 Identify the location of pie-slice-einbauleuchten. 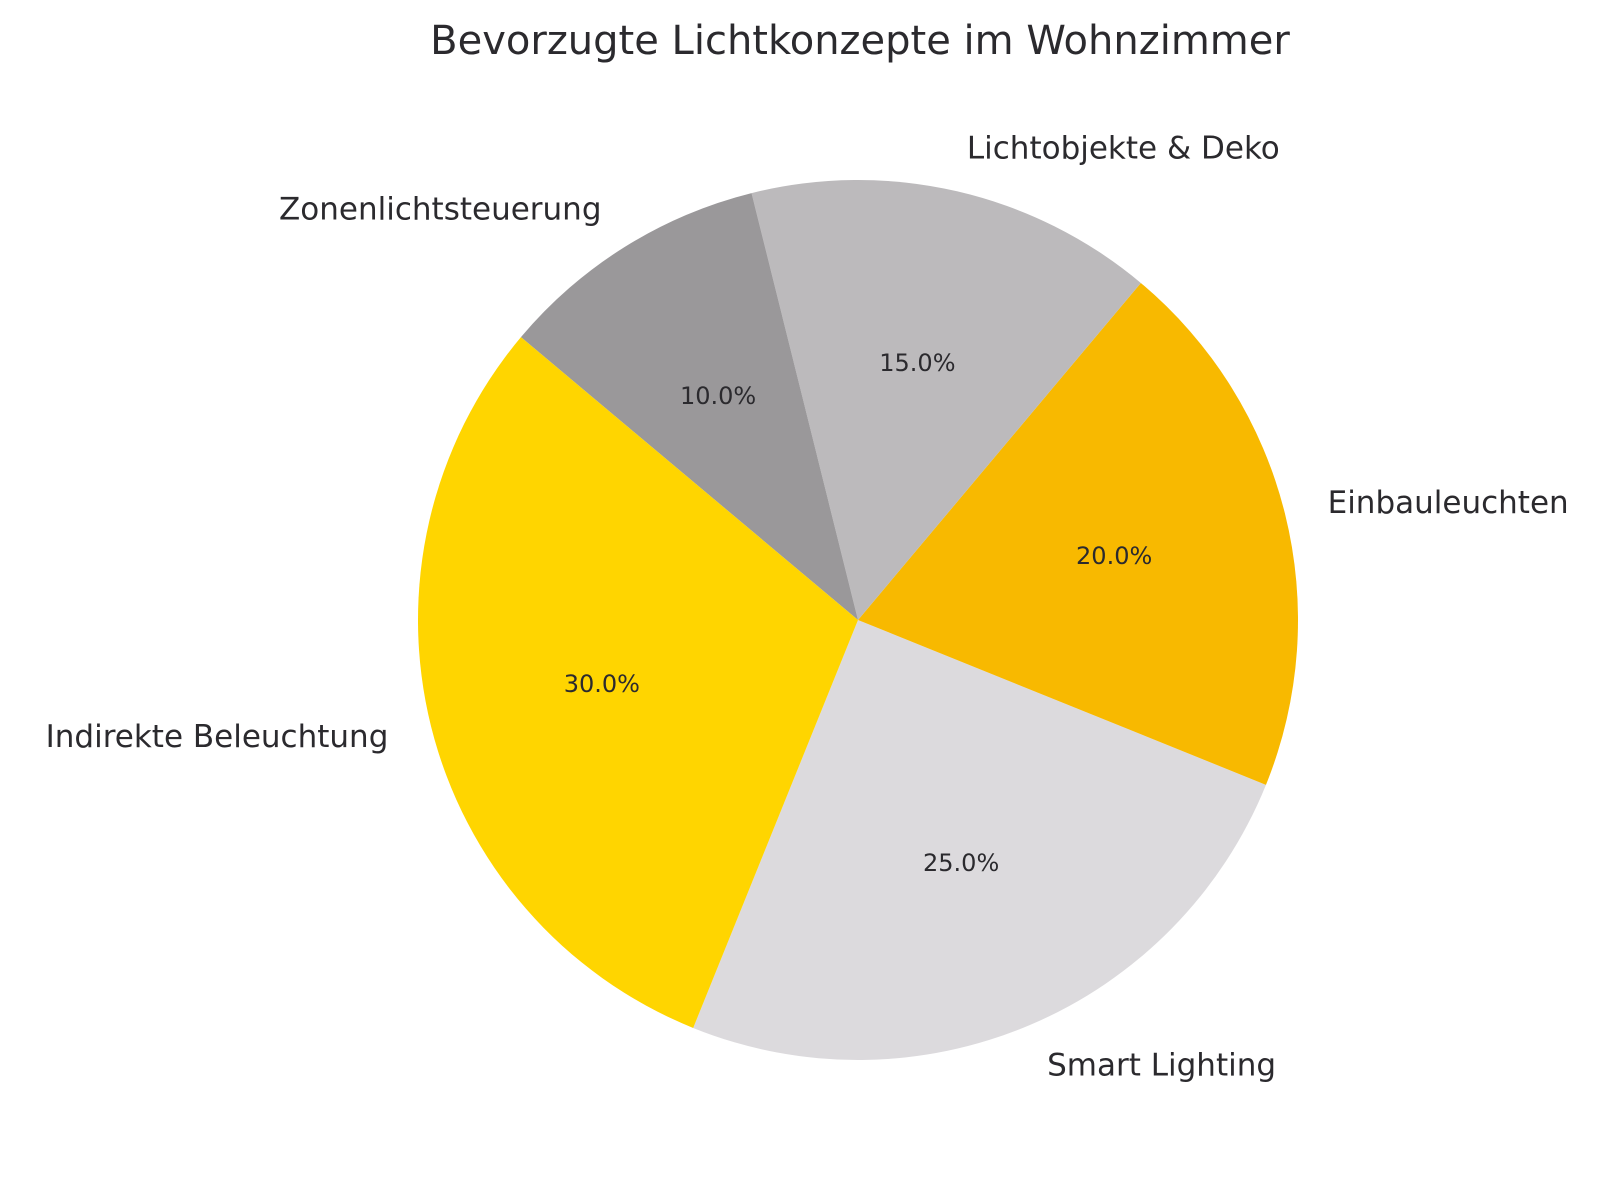
(1078, 533).